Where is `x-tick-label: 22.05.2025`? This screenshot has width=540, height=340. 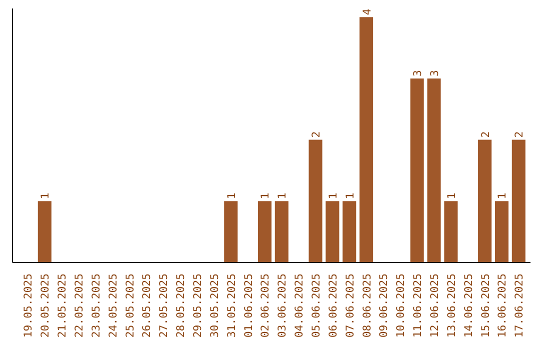
x-tick-label: 22.05.2025 is located at coordinates (79, 306).